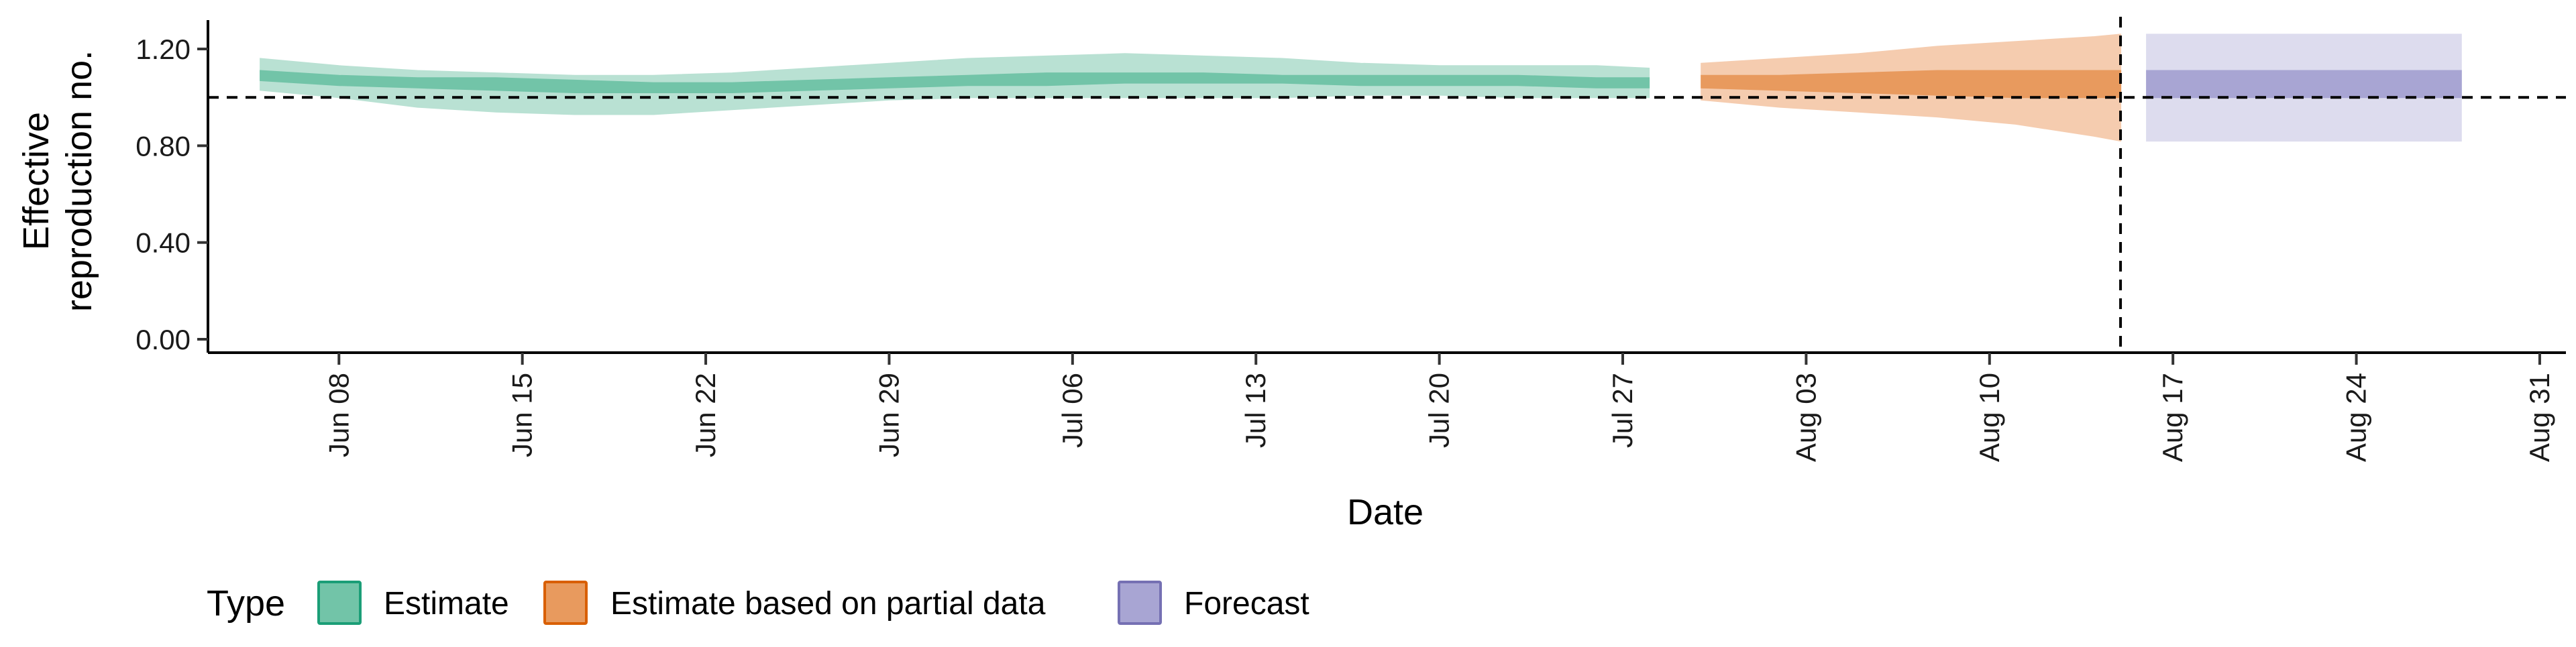 Image resolution: width=2576 pixels, height=647 pixels. I want to click on x-tick-group-jul-06: Jul 06, so click(1072, 411).